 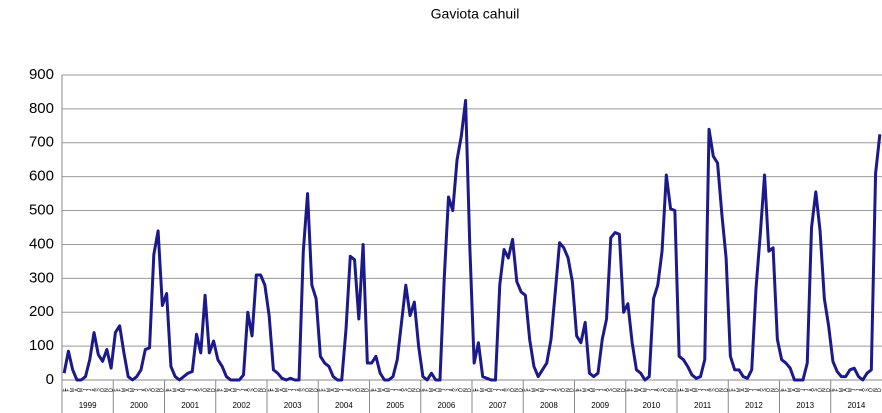 I want to click on year-label: 2009, so click(x=600, y=405).